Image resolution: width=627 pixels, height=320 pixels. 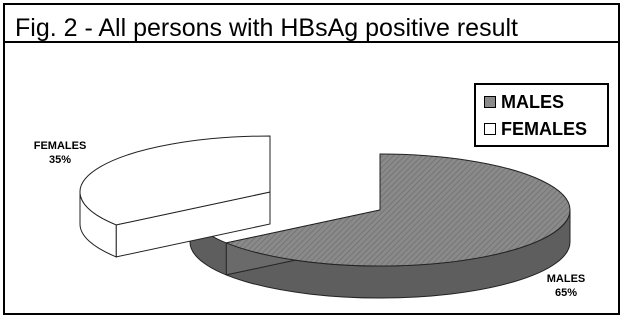 What do you see at coordinates (60, 153) in the screenshot?
I see `slice-label-females: FEMALES 35%` at bounding box center [60, 153].